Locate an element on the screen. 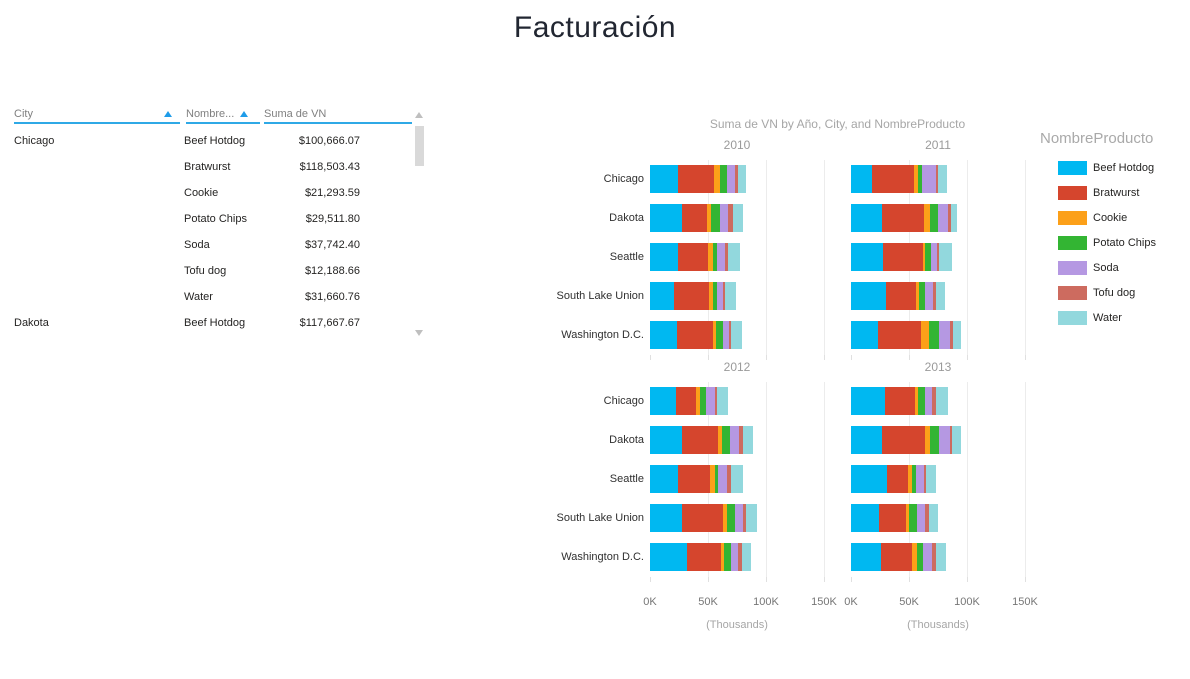 This screenshot has width=1190, height=679. stacked-bar-washington-d-c--2011 is located at coordinates (906, 335).